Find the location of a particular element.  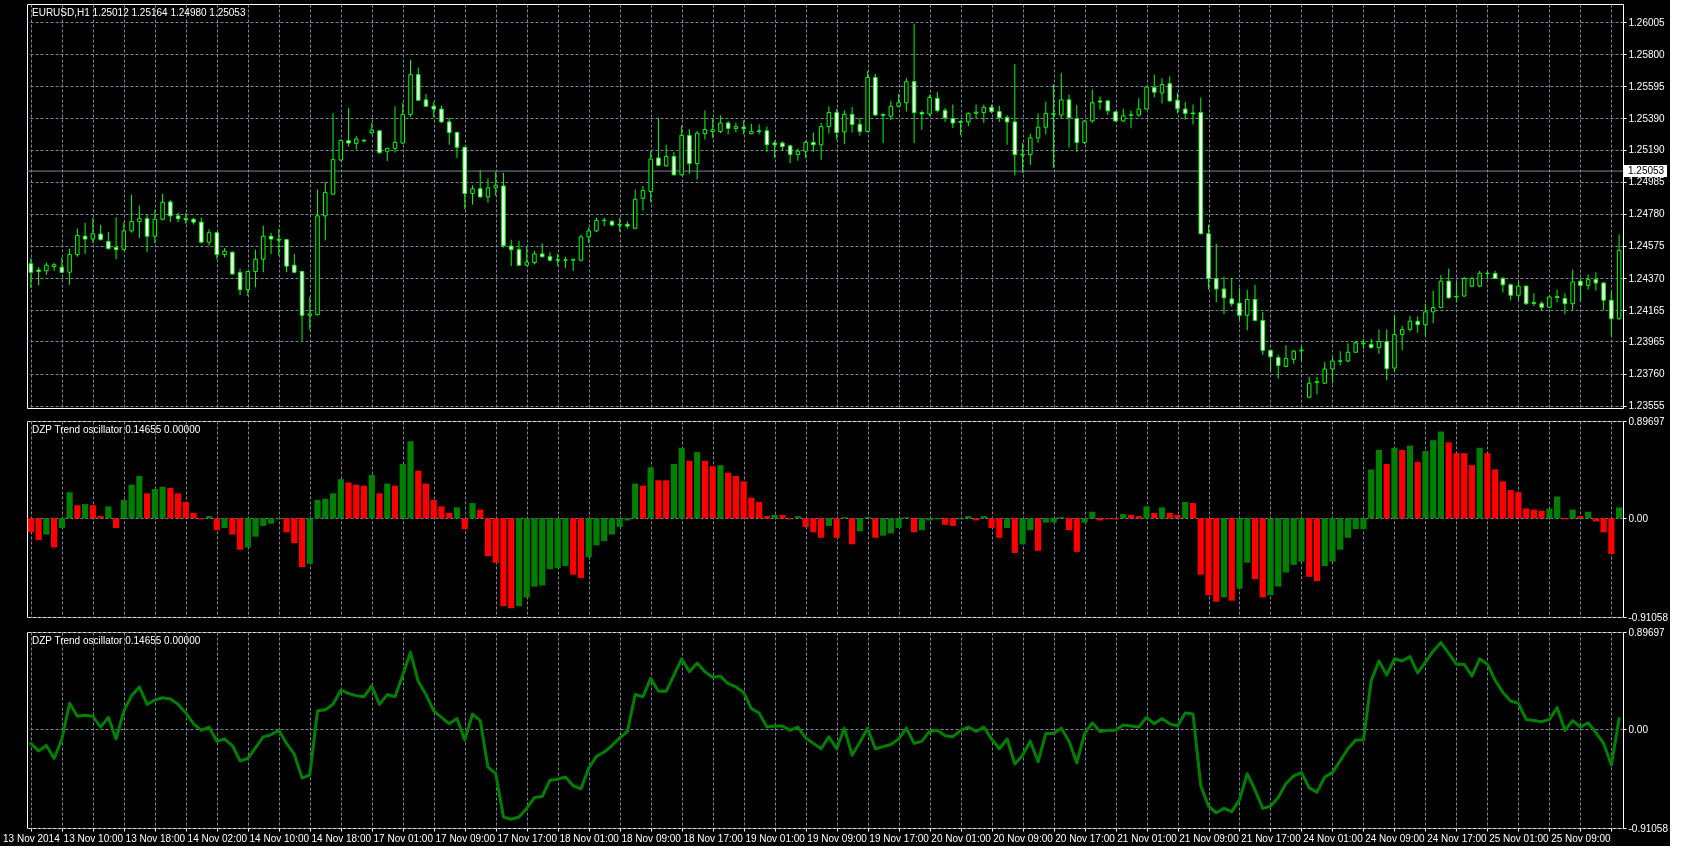

x-tick-label: 13 Nov 10:00 is located at coordinates (93, 838).